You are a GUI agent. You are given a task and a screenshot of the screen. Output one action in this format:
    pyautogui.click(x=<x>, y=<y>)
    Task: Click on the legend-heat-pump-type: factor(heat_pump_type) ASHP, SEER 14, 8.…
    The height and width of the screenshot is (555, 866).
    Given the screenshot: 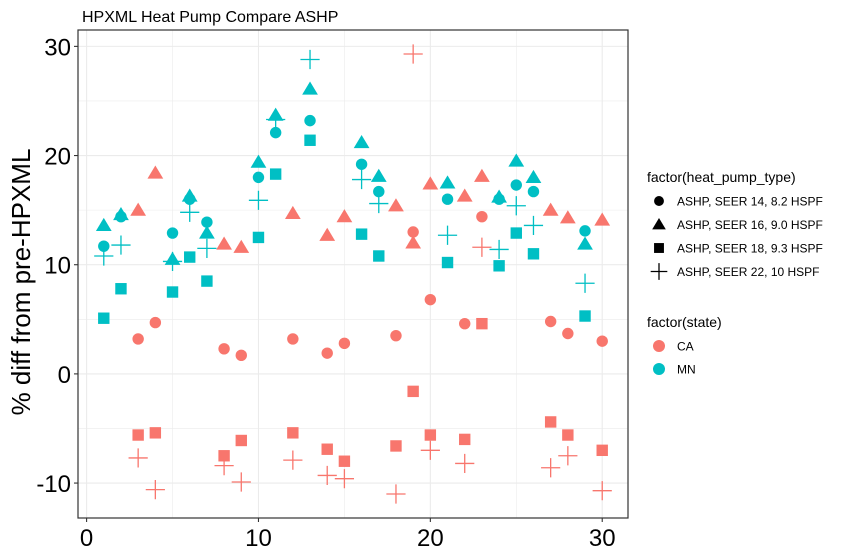 What is the action you would take?
    pyautogui.click(x=735, y=224)
    